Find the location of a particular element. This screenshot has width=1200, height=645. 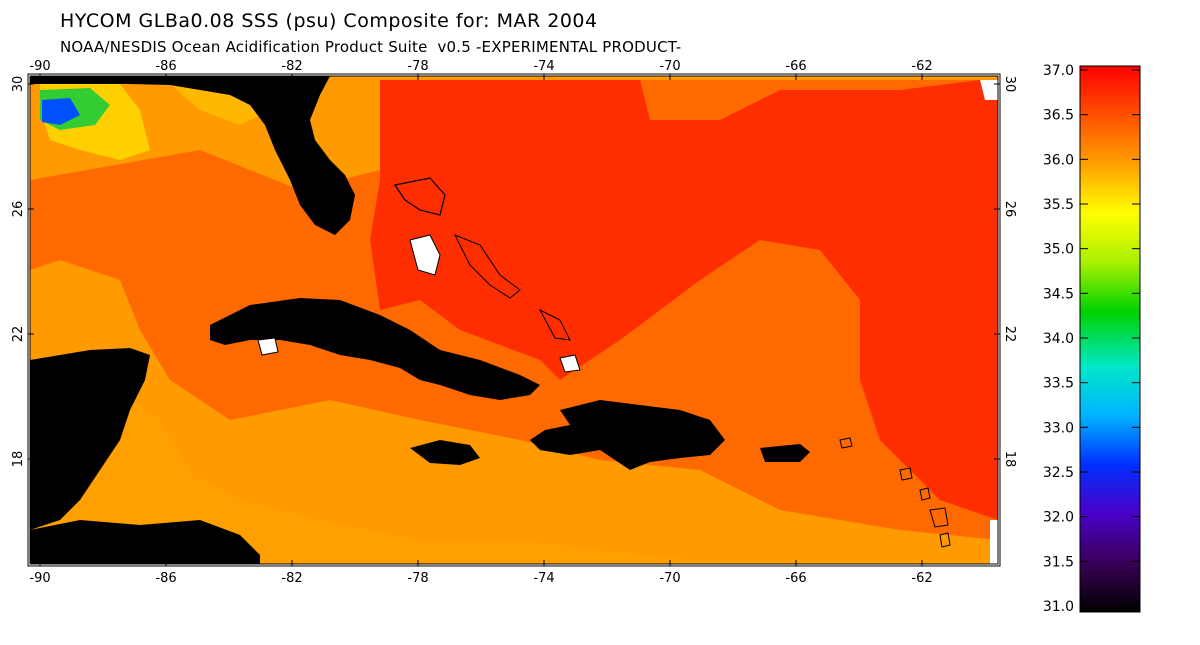

land-cuba is located at coordinates (375, 349).